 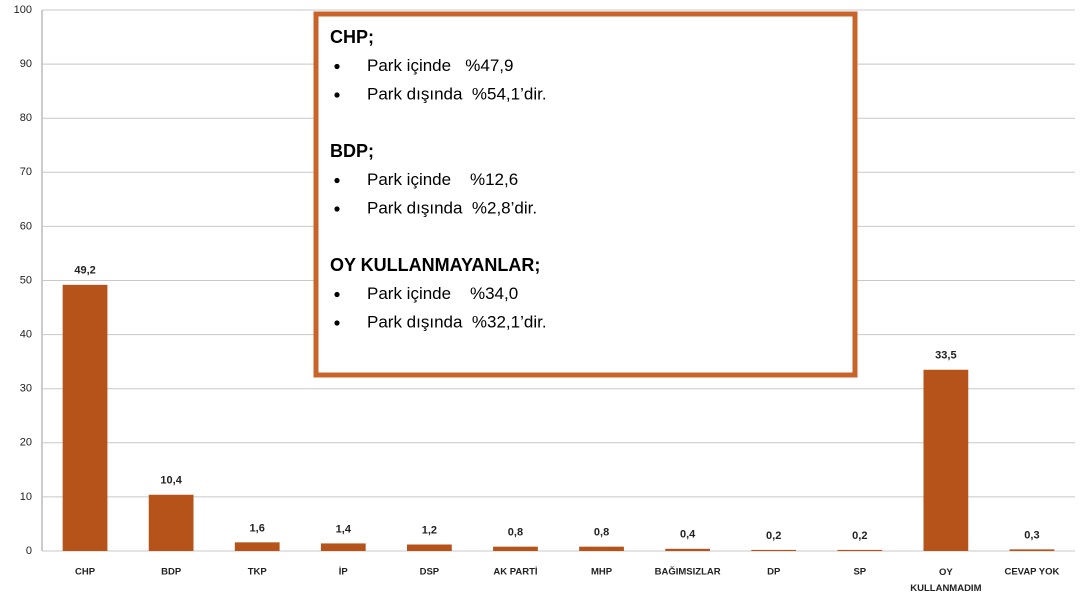 What do you see at coordinates (85, 572) in the screenshot?
I see `x-tick-label: CHP` at bounding box center [85, 572].